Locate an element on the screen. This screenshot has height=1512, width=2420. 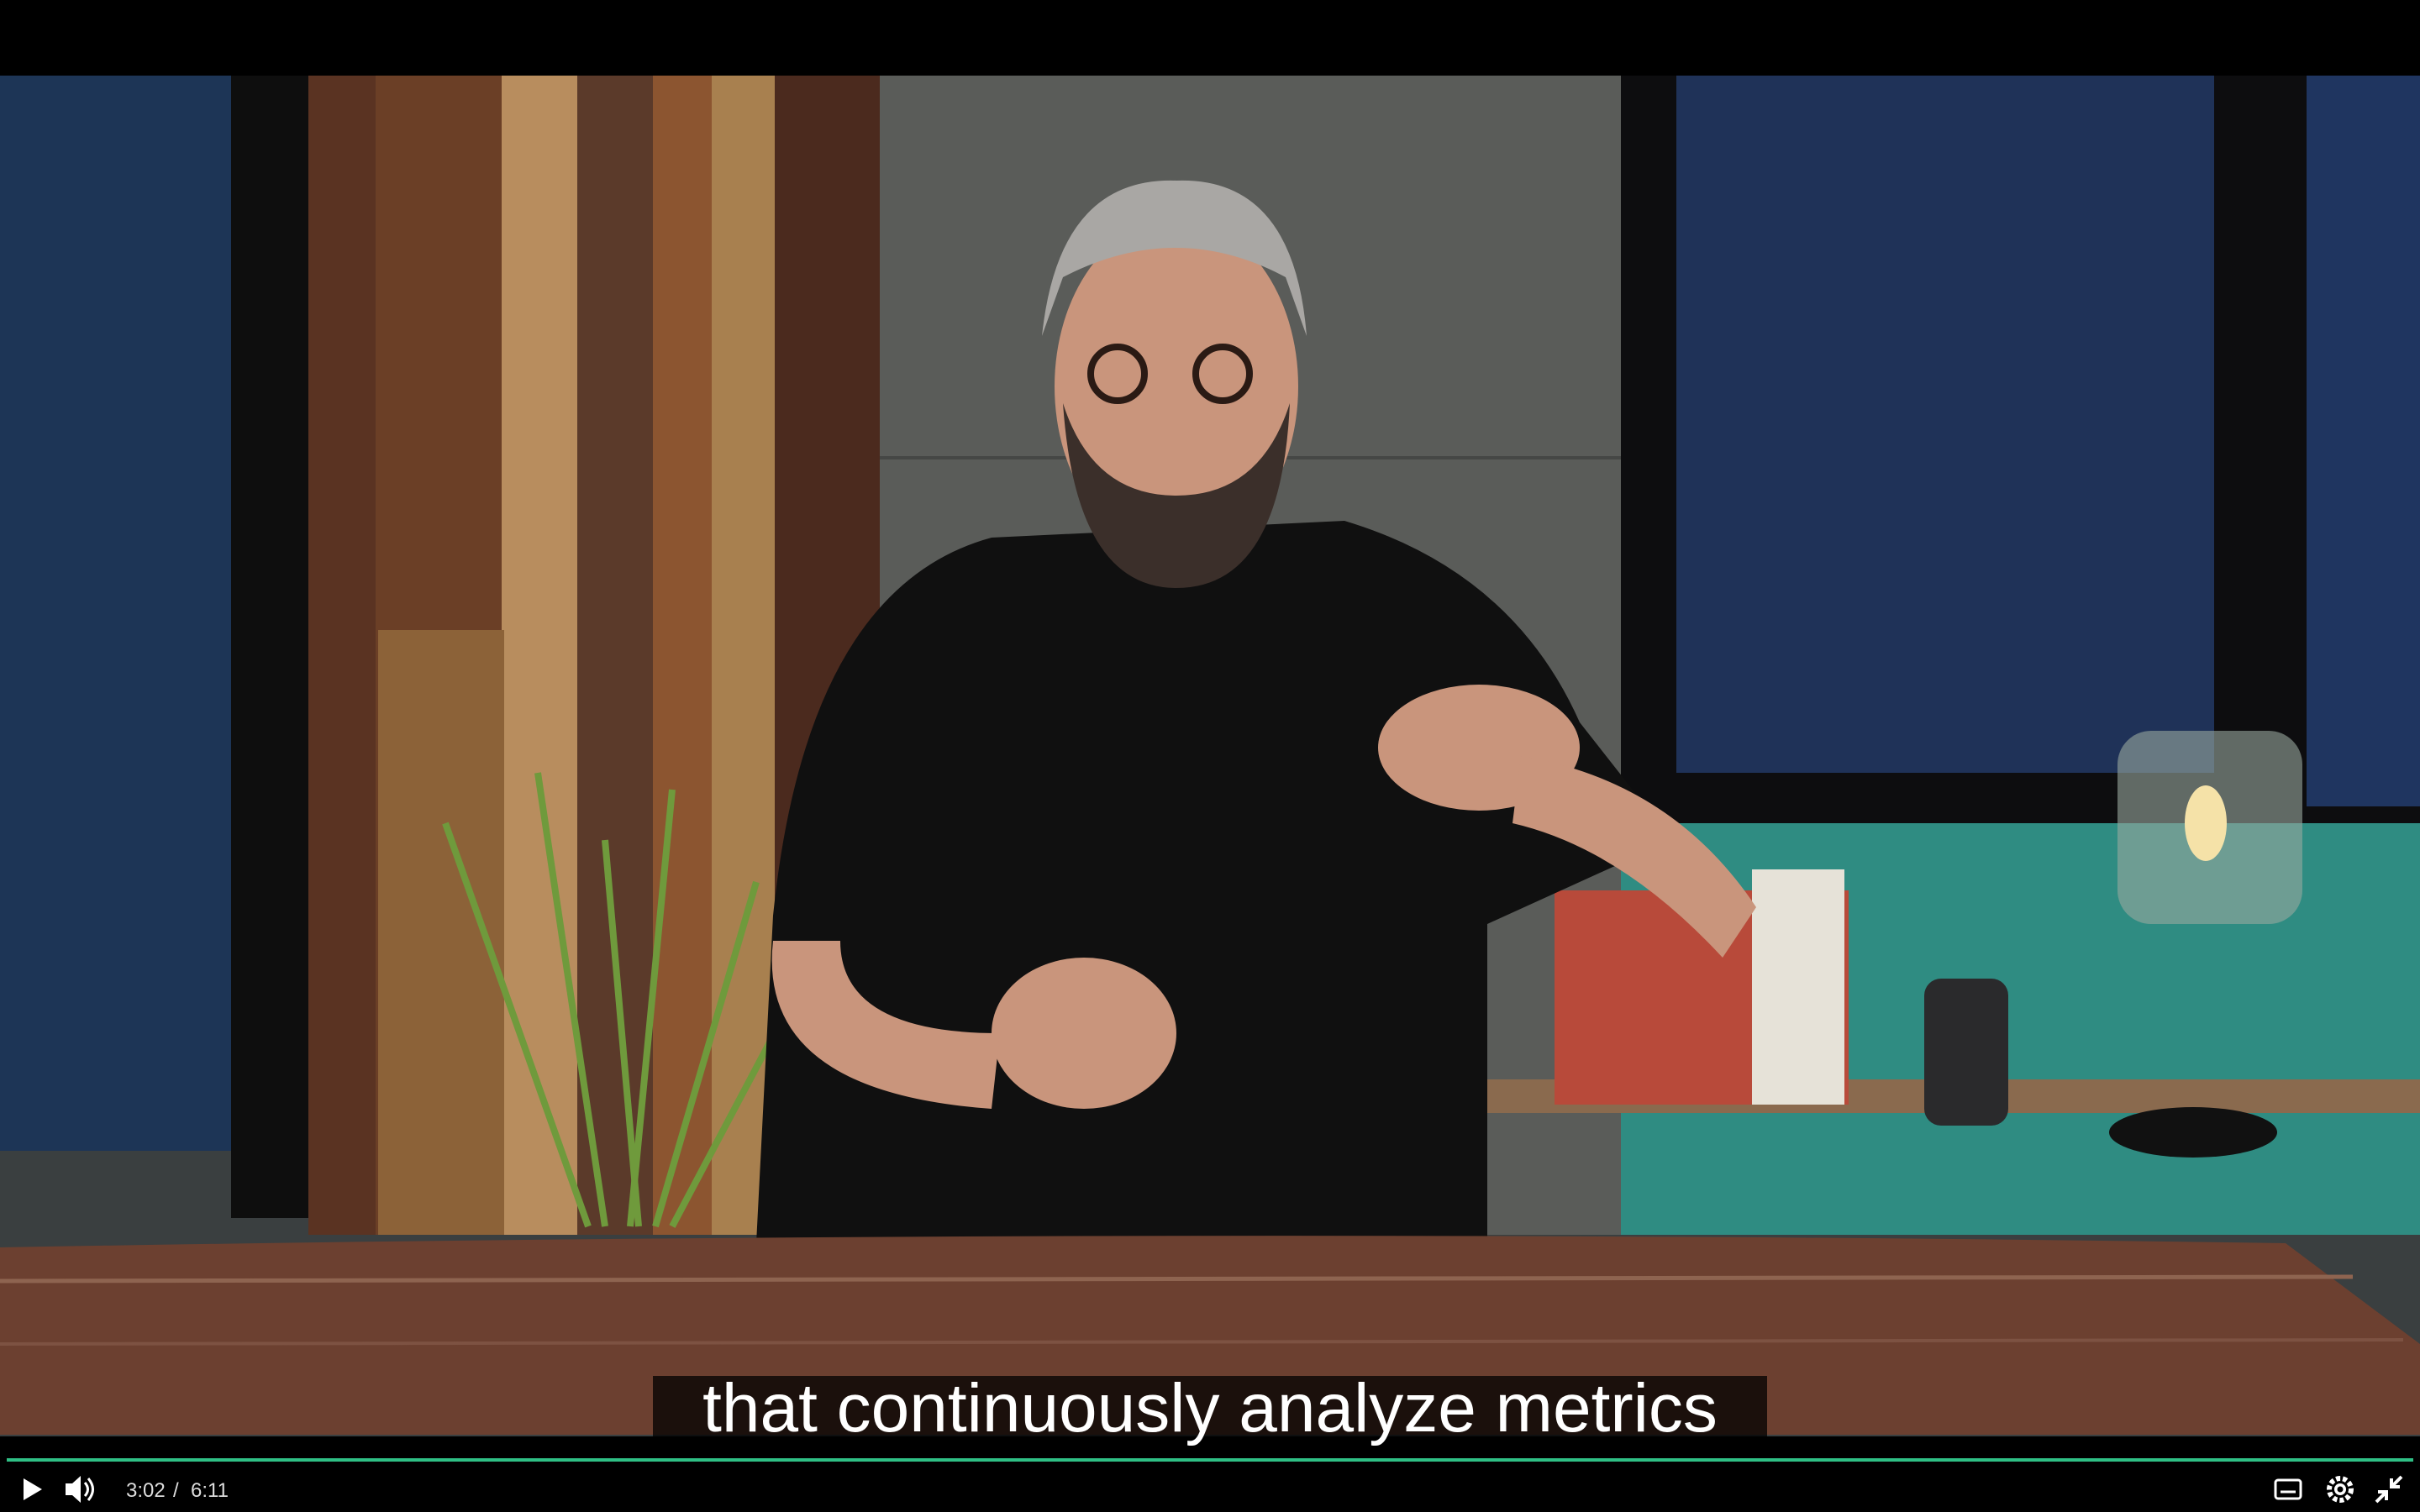
left-window is located at coordinates (116, 613).